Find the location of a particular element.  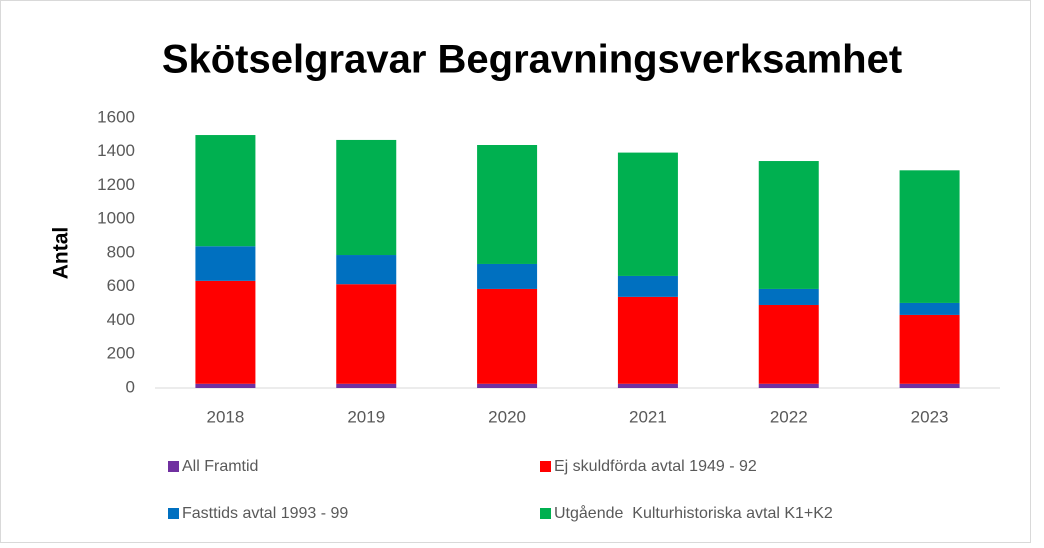

y-tick-label: 1000 is located at coordinates (116, 218).